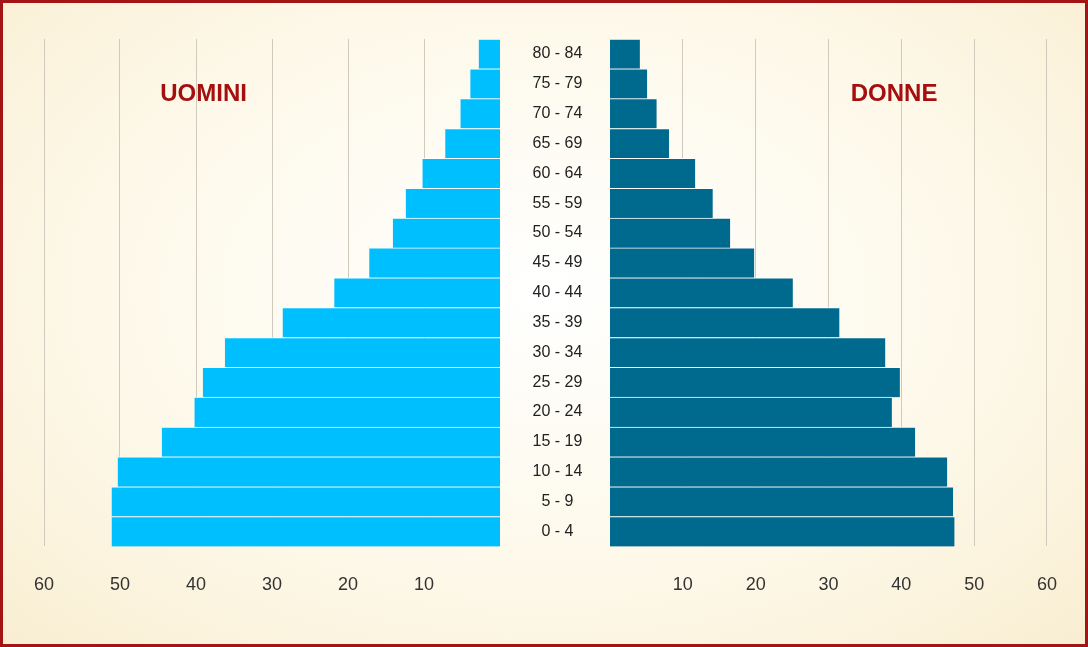  I want to click on y-tick-label: 60 - 64, so click(557, 172).